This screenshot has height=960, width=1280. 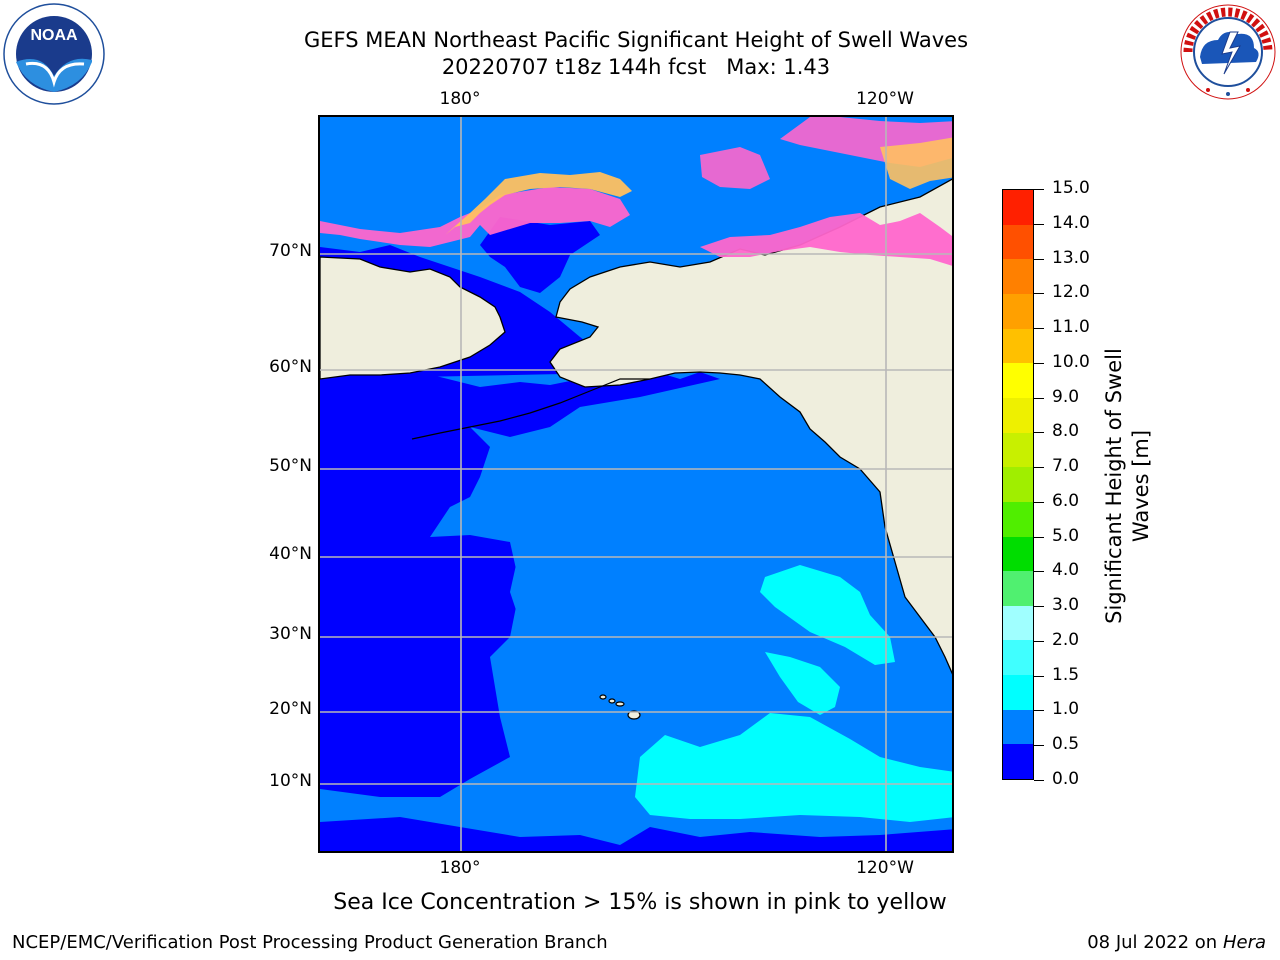 What do you see at coordinates (1066, 674) in the screenshot?
I see `colorbar-tick-label: 1.5` at bounding box center [1066, 674].